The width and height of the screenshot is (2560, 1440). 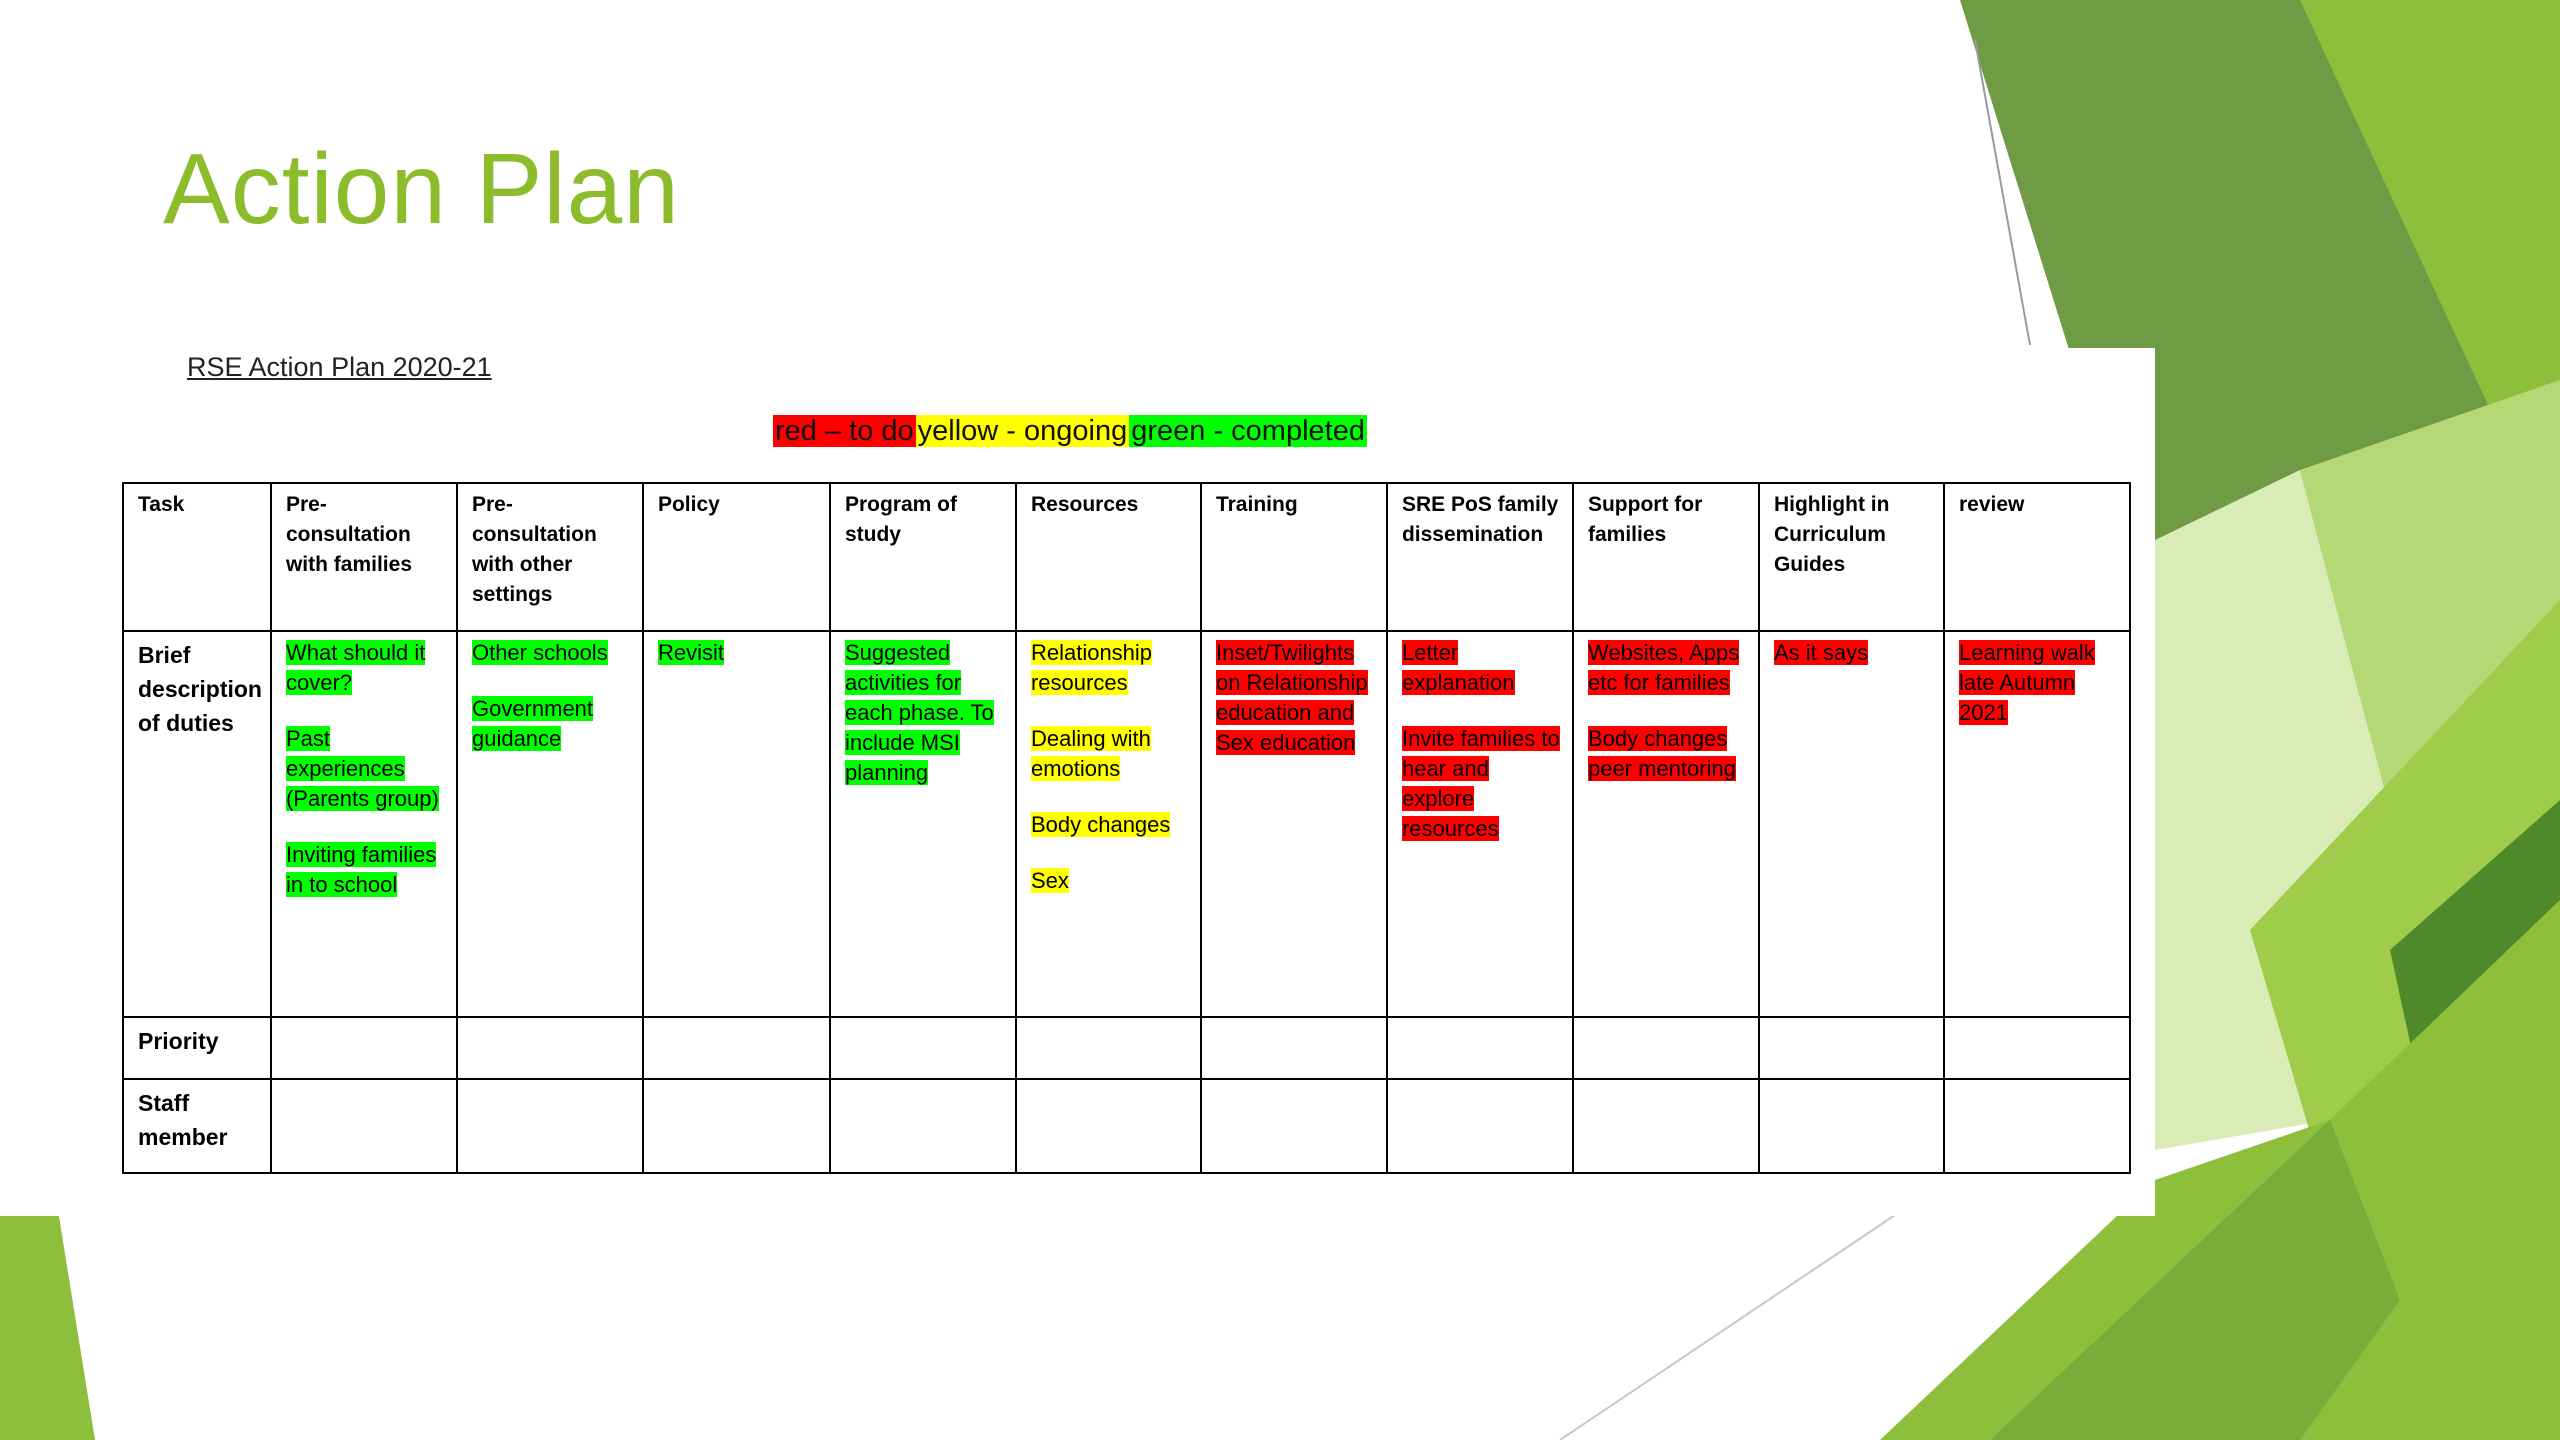 I want to click on duty-item: Revisit, so click(x=739, y=653).